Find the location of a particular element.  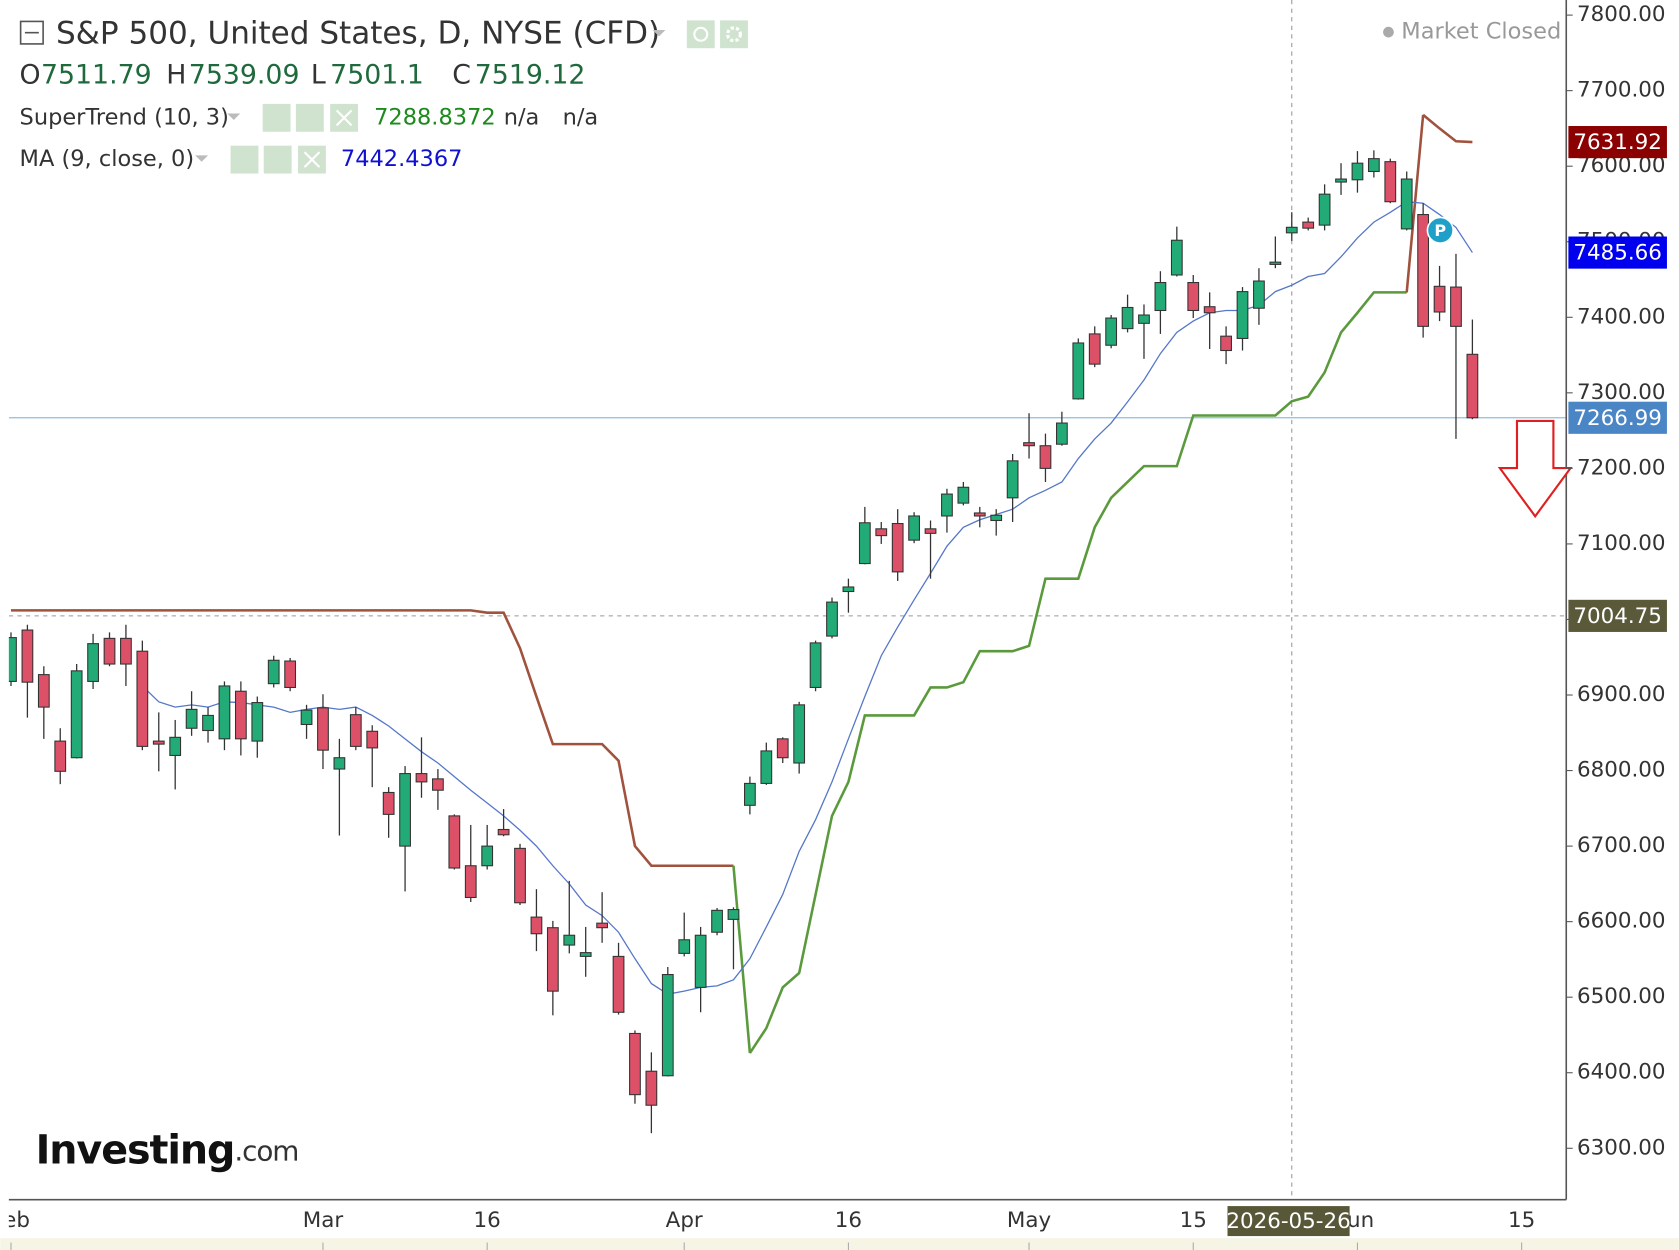

indicator-name: SuperTrend (10, 3) is located at coordinates (124, 117).